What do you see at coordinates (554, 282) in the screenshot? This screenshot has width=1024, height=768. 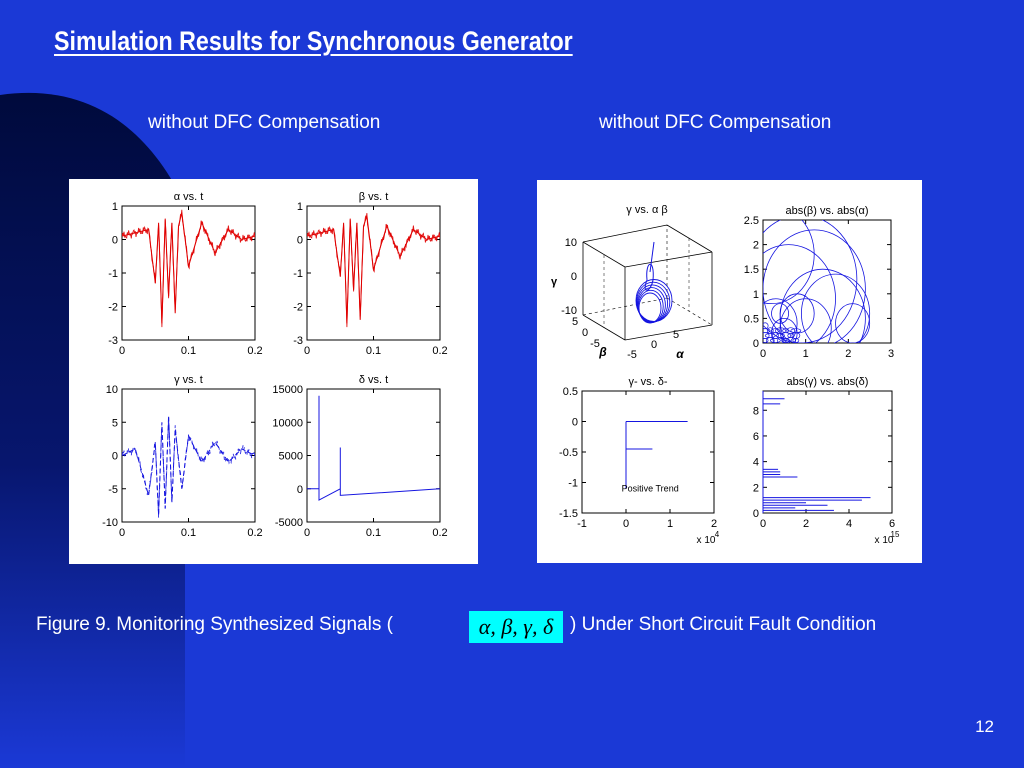 I see `z-axis-label: γ` at bounding box center [554, 282].